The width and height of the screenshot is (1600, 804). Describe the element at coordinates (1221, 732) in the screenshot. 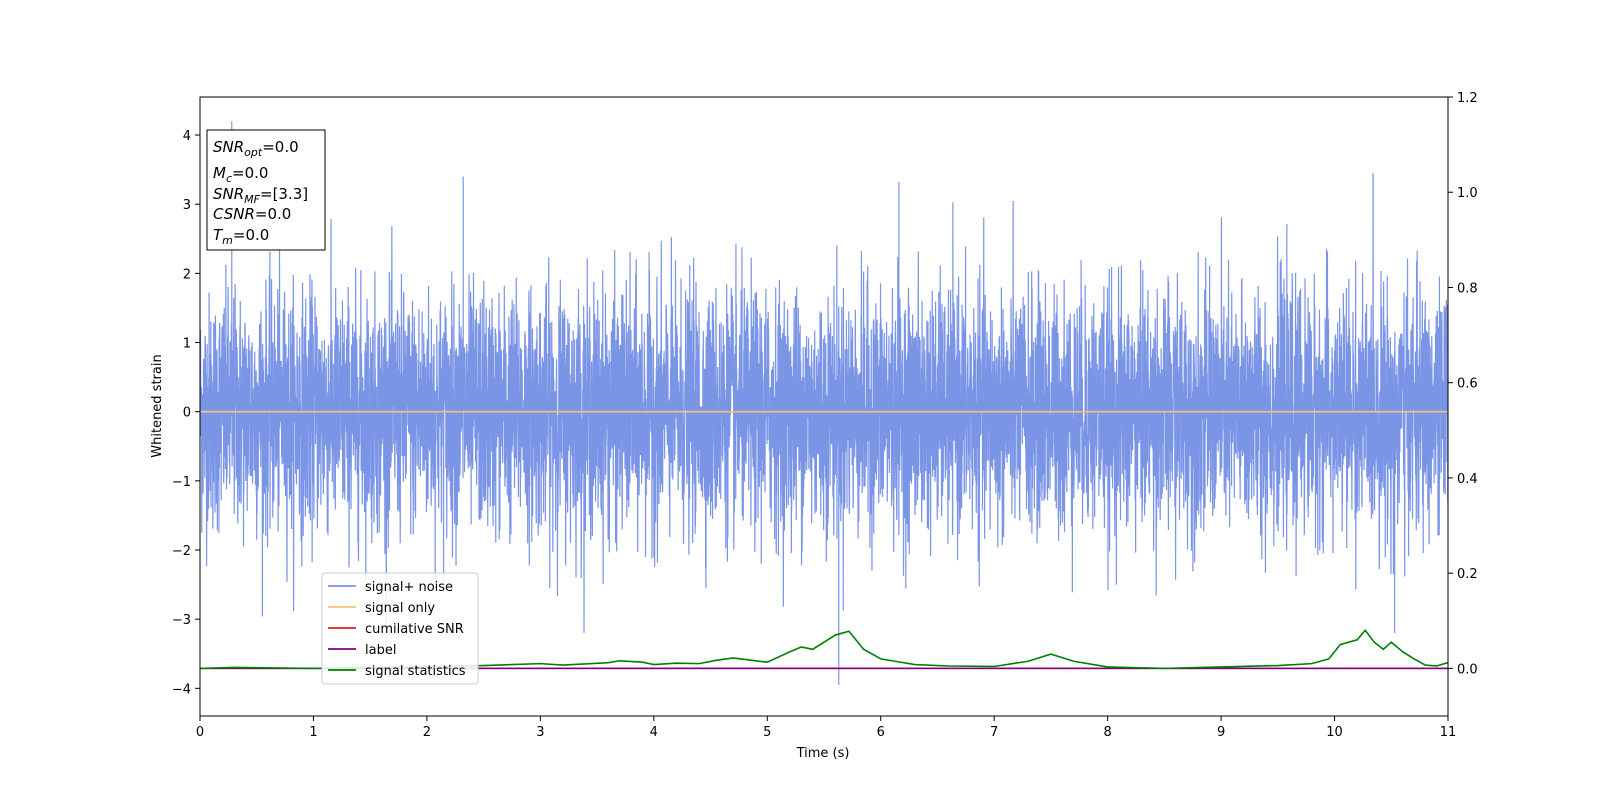

I see `x-tick-label: 9` at that location.